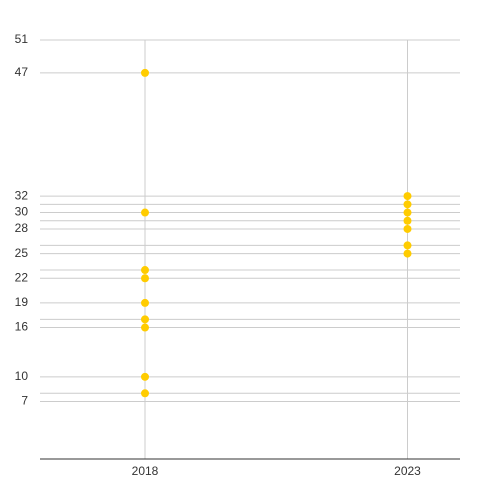 The height and width of the screenshot is (500, 500). I want to click on y-tick-label: 22, so click(22, 277).